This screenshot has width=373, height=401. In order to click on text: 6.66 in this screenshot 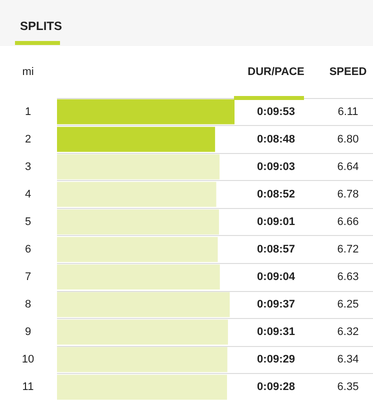, I will do `click(348, 222)`.